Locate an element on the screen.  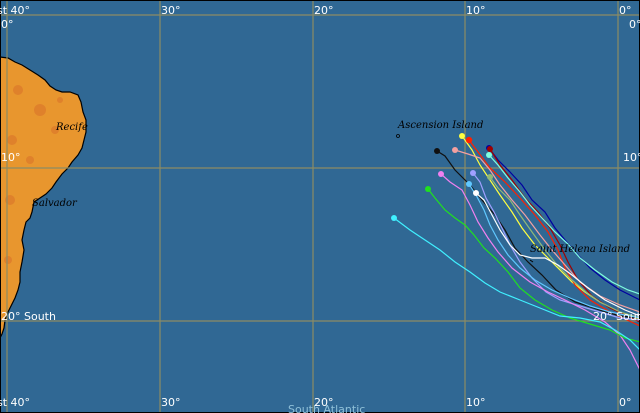
track-start-marker-pink is located at coordinates (455, 150).